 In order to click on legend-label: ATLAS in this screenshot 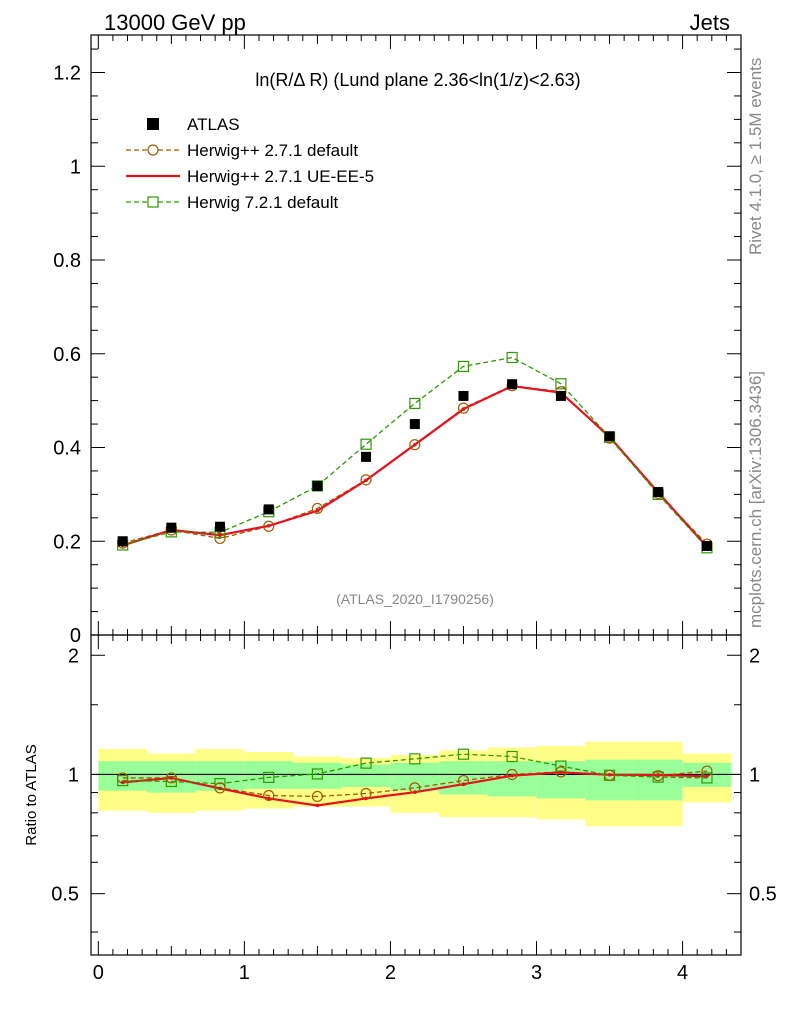, I will do `click(213, 124)`.